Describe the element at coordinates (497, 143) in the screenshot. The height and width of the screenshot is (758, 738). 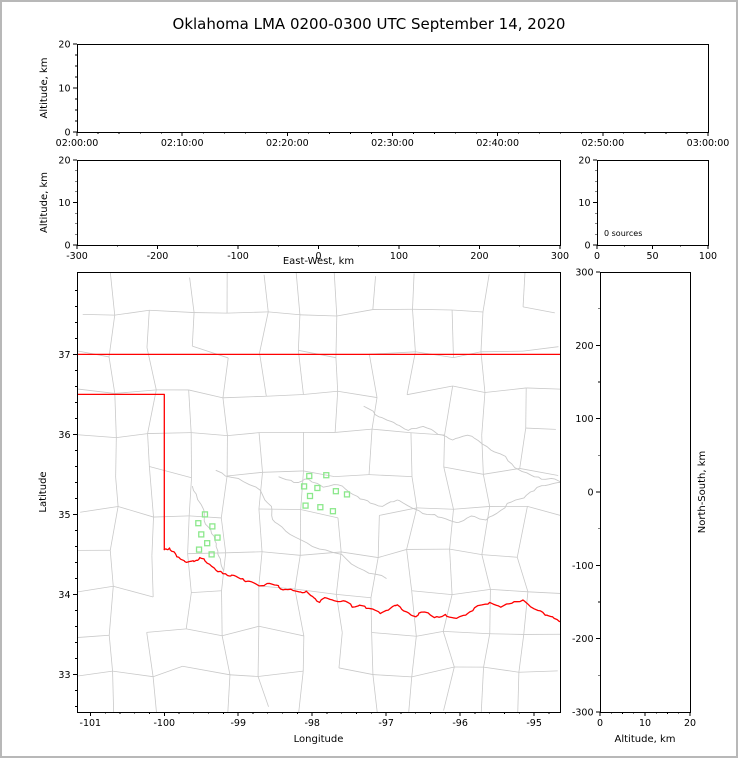
I see `tick-label: 02:40:00` at that location.